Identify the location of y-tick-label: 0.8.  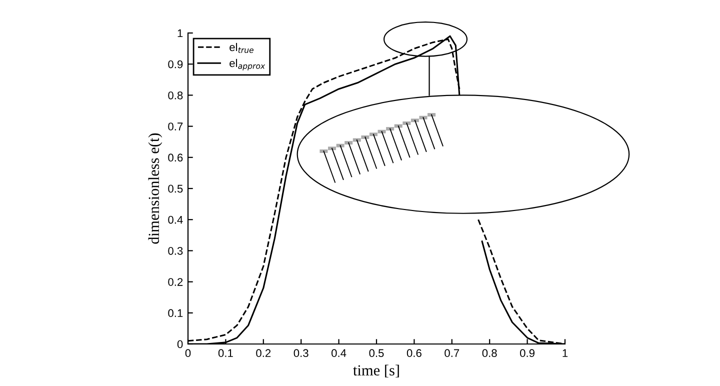
(175, 95).